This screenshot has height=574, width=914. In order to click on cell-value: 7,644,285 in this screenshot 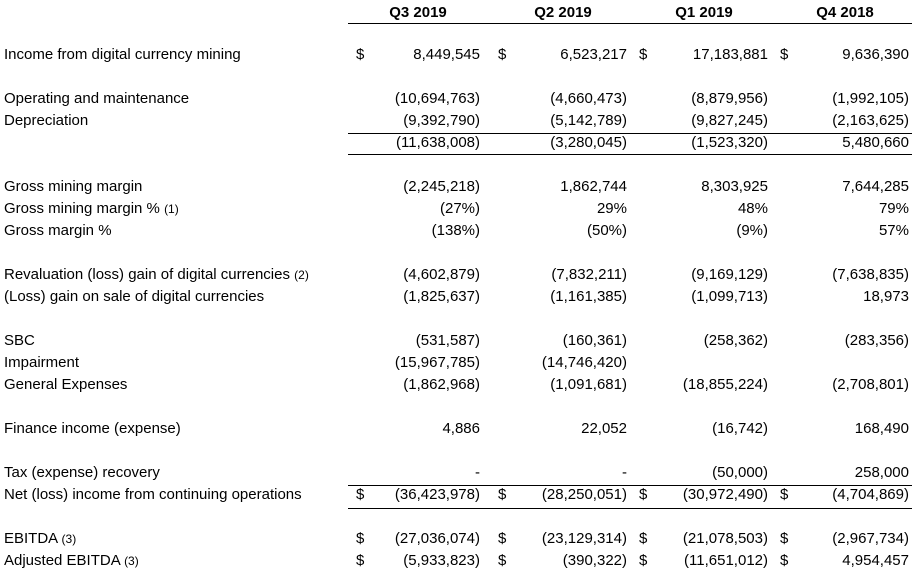, I will do `click(875, 186)`.